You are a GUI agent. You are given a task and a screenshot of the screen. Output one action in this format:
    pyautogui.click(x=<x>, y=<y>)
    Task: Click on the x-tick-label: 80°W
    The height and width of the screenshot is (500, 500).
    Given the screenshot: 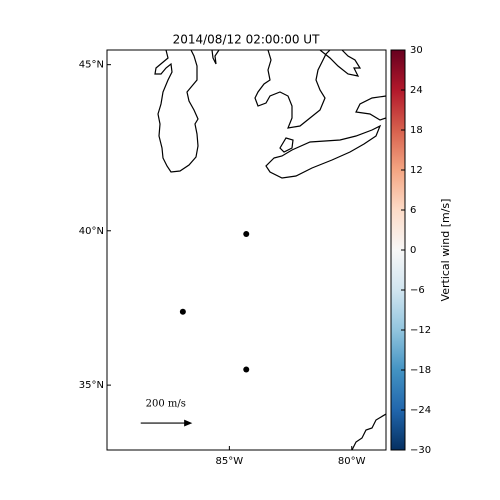 What is the action you would take?
    pyautogui.click(x=352, y=461)
    